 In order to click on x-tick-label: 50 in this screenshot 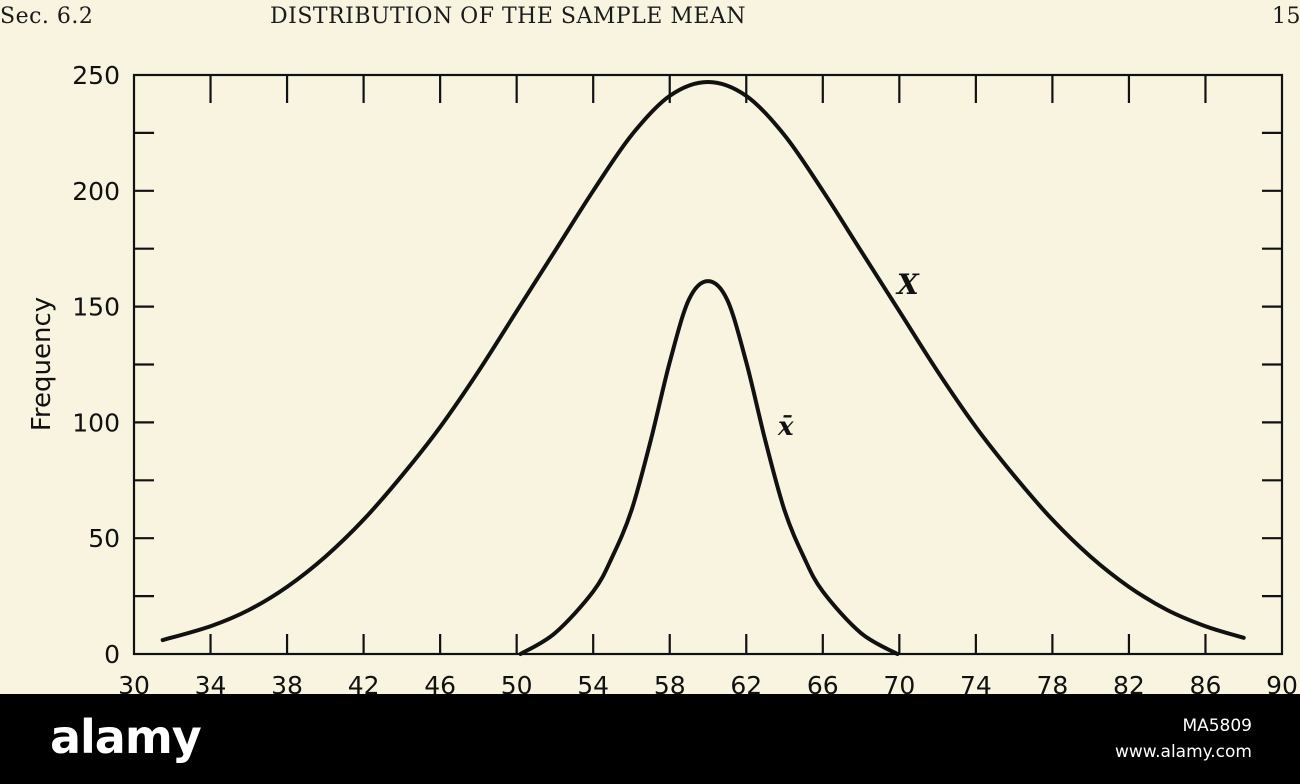, I will do `click(517, 682)`.